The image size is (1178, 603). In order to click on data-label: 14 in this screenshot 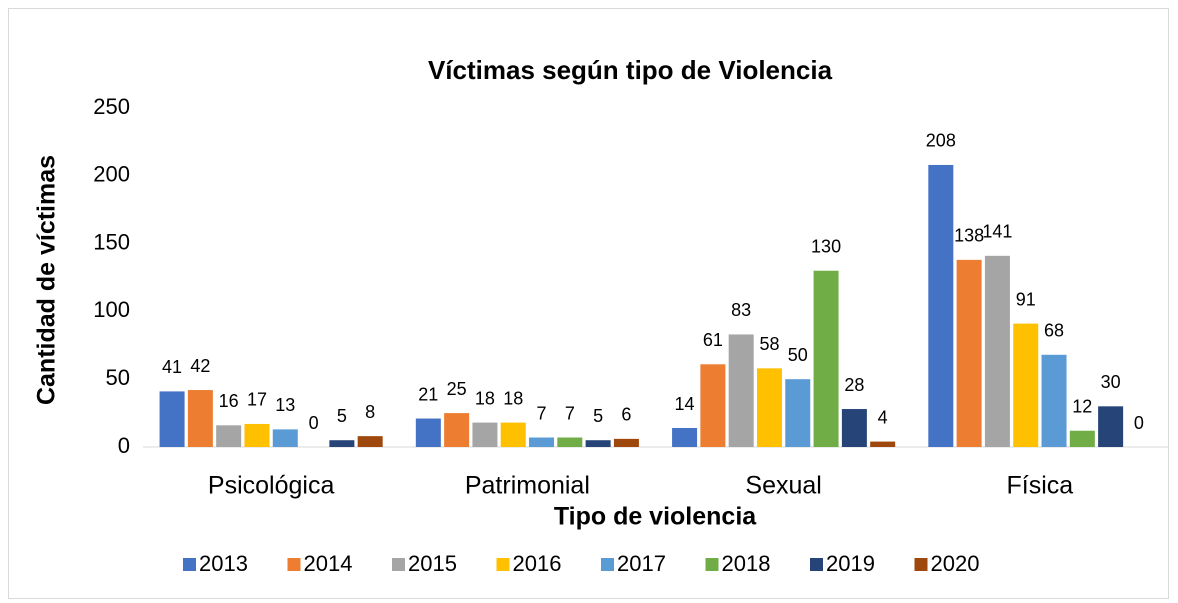, I will do `click(685, 404)`.